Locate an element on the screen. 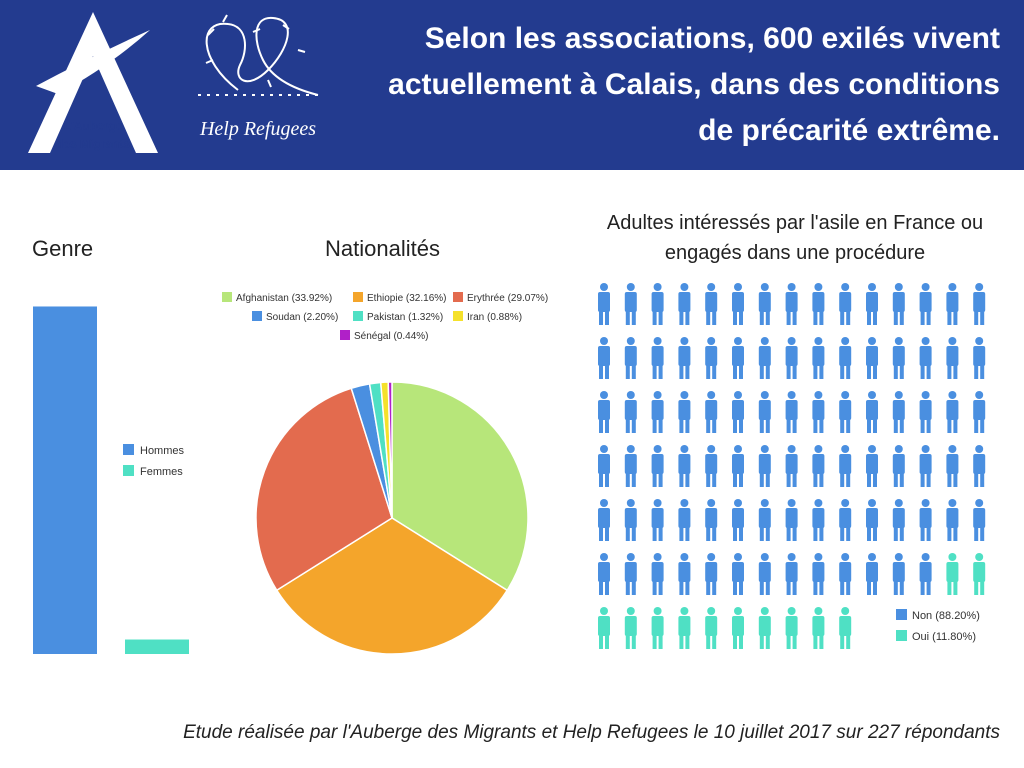 This screenshot has height=768, width=1024. pie-legend-label-3: Soudan (2.20%) is located at coordinates (302, 317).